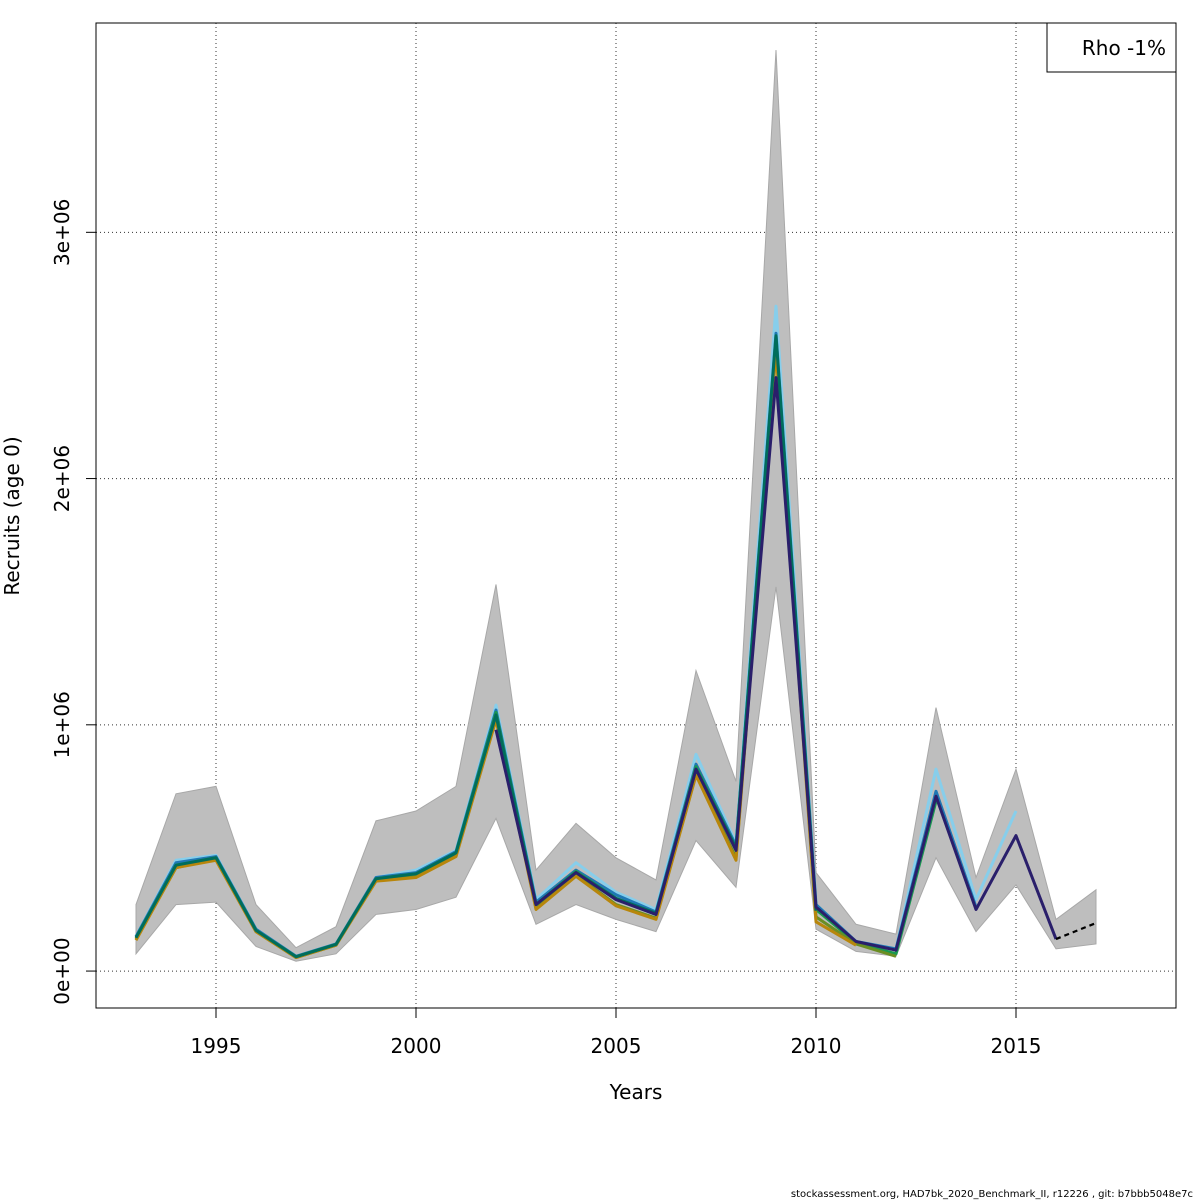 This screenshot has width=1200, height=1200. Describe the element at coordinates (416, 1046) in the screenshot. I see `x-tick-label-1: 2000` at that location.